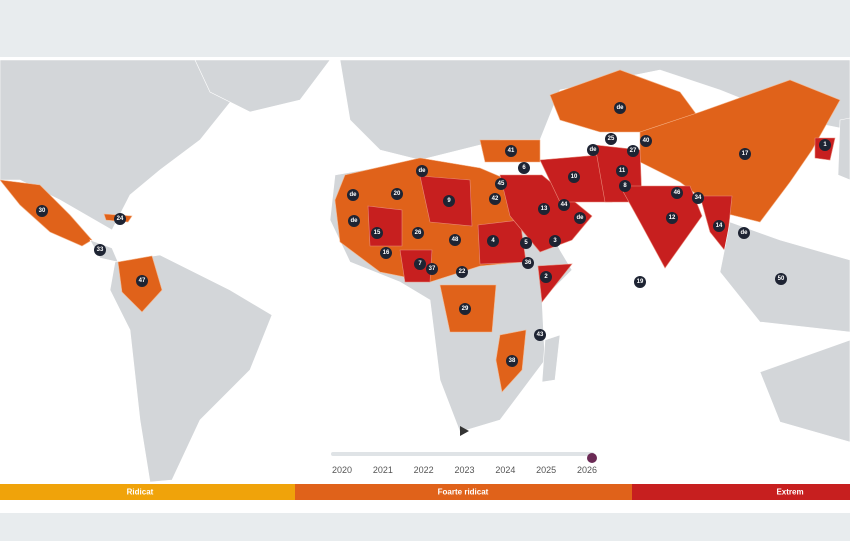  I want to click on country-marker: 24, so click(120, 219).